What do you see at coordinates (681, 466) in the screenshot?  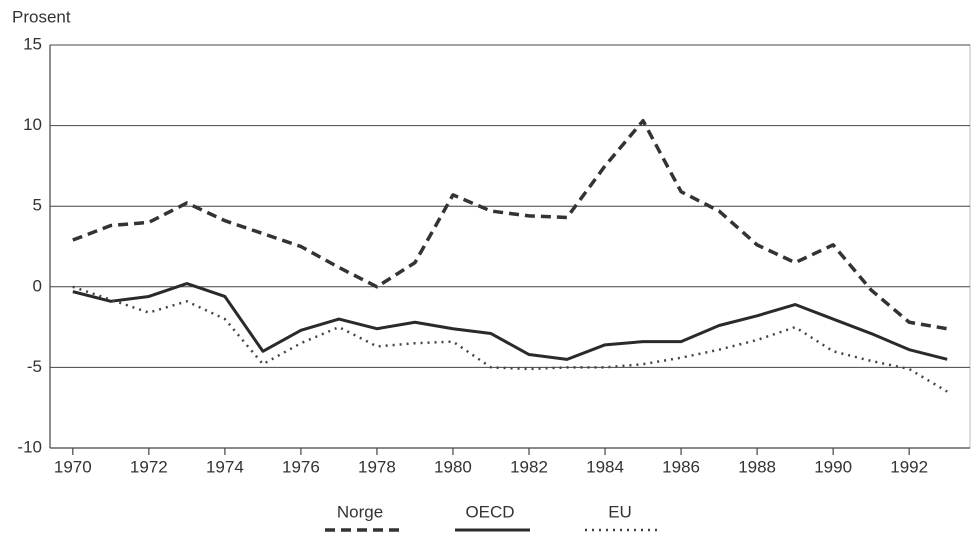 I see `x-tick-label: 1986` at bounding box center [681, 466].